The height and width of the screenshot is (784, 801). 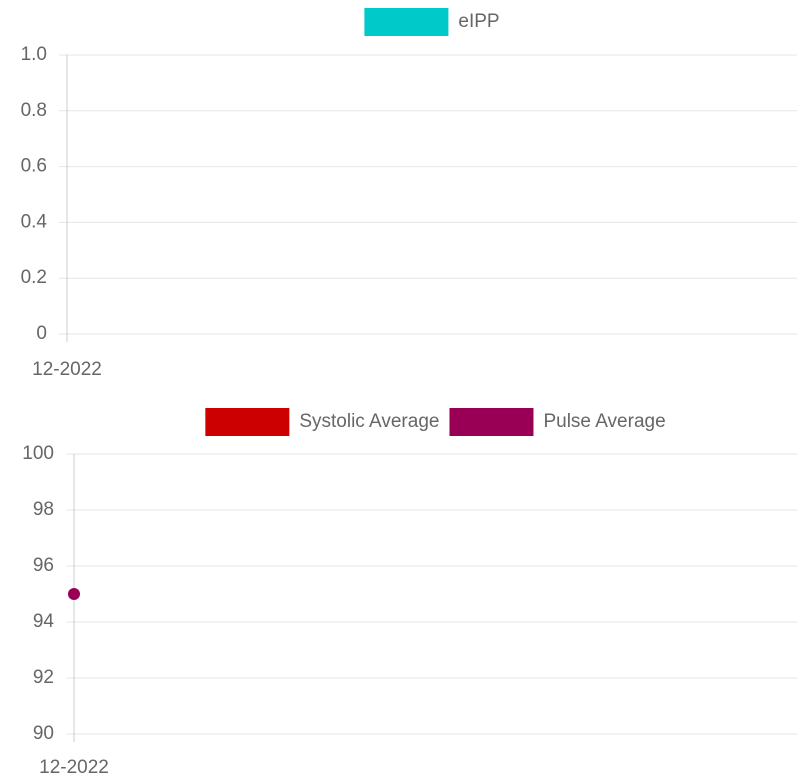 What do you see at coordinates (34, 277) in the screenshot?
I see `y-tick-label: 0.2` at bounding box center [34, 277].